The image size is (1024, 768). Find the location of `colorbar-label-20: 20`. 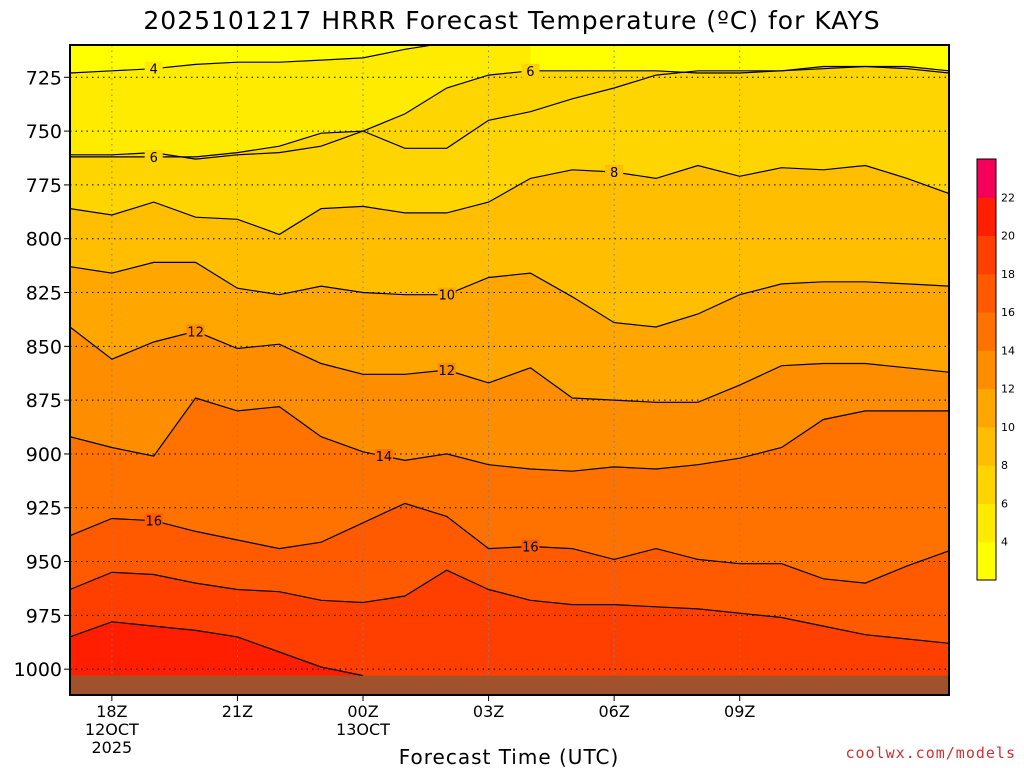

colorbar-label-20: 20 is located at coordinates (1008, 236).